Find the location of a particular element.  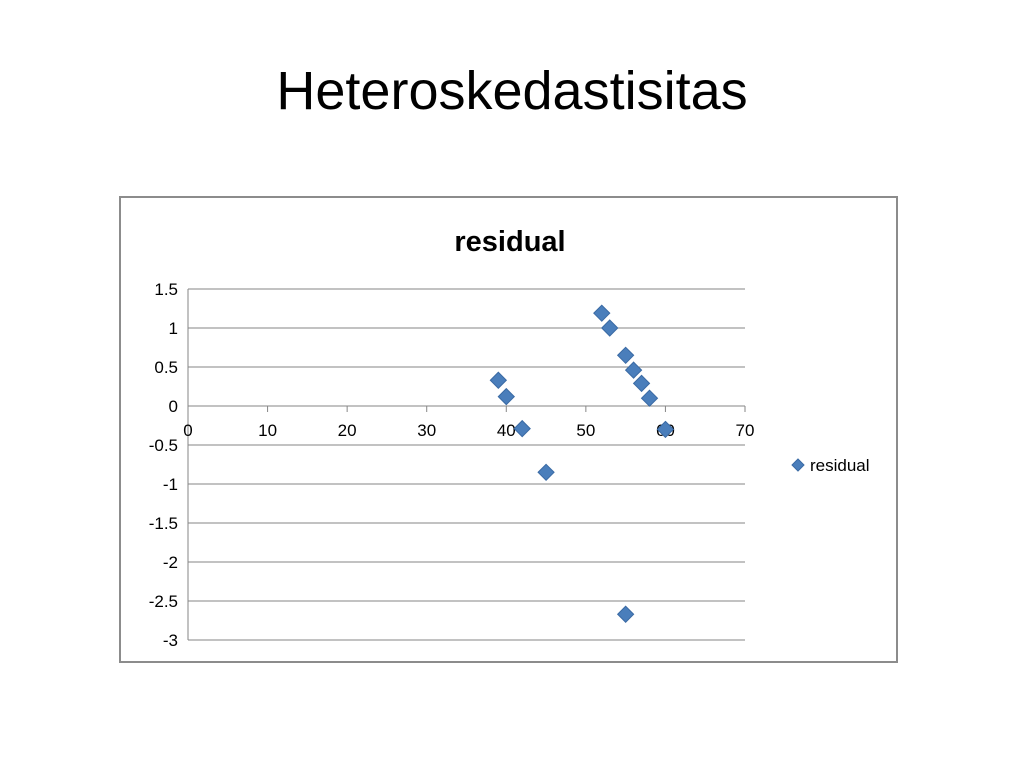

x-tick-label: 40 is located at coordinates (506, 430).